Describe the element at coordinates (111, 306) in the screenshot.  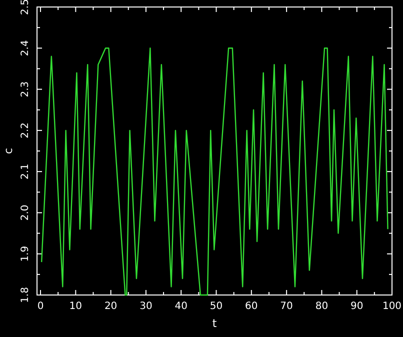
I see `x-tick-label: 20` at that location.